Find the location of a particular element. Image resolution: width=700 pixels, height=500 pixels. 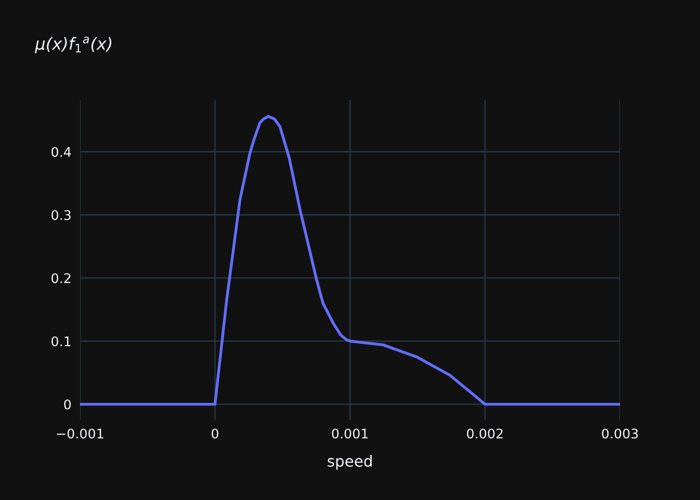

y-tick-label: 0.4 is located at coordinates (61, 151).